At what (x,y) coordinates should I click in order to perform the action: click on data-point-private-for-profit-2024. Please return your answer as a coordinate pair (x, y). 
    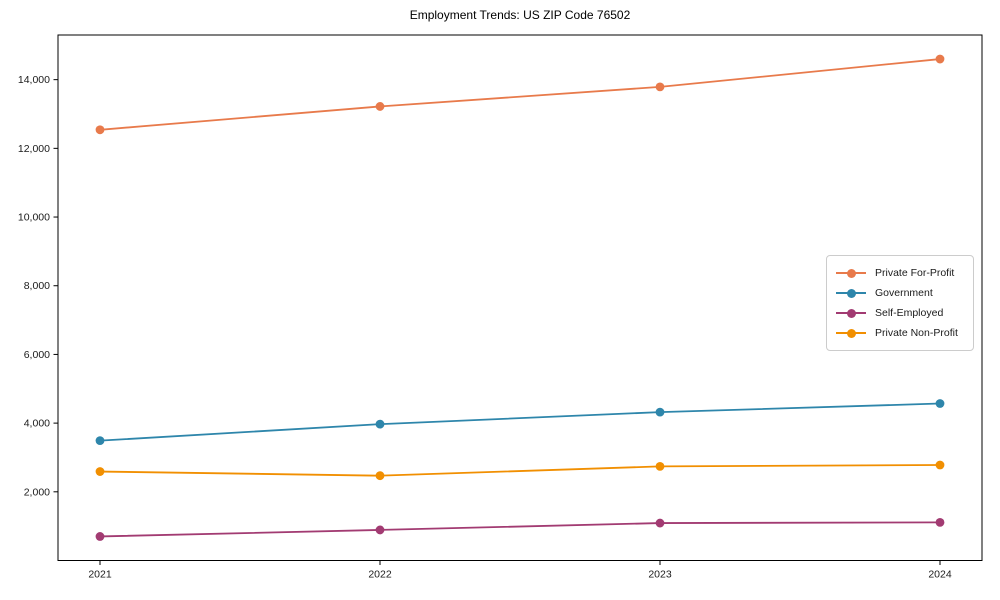
    Looking at the image, I should click on (940, 59).